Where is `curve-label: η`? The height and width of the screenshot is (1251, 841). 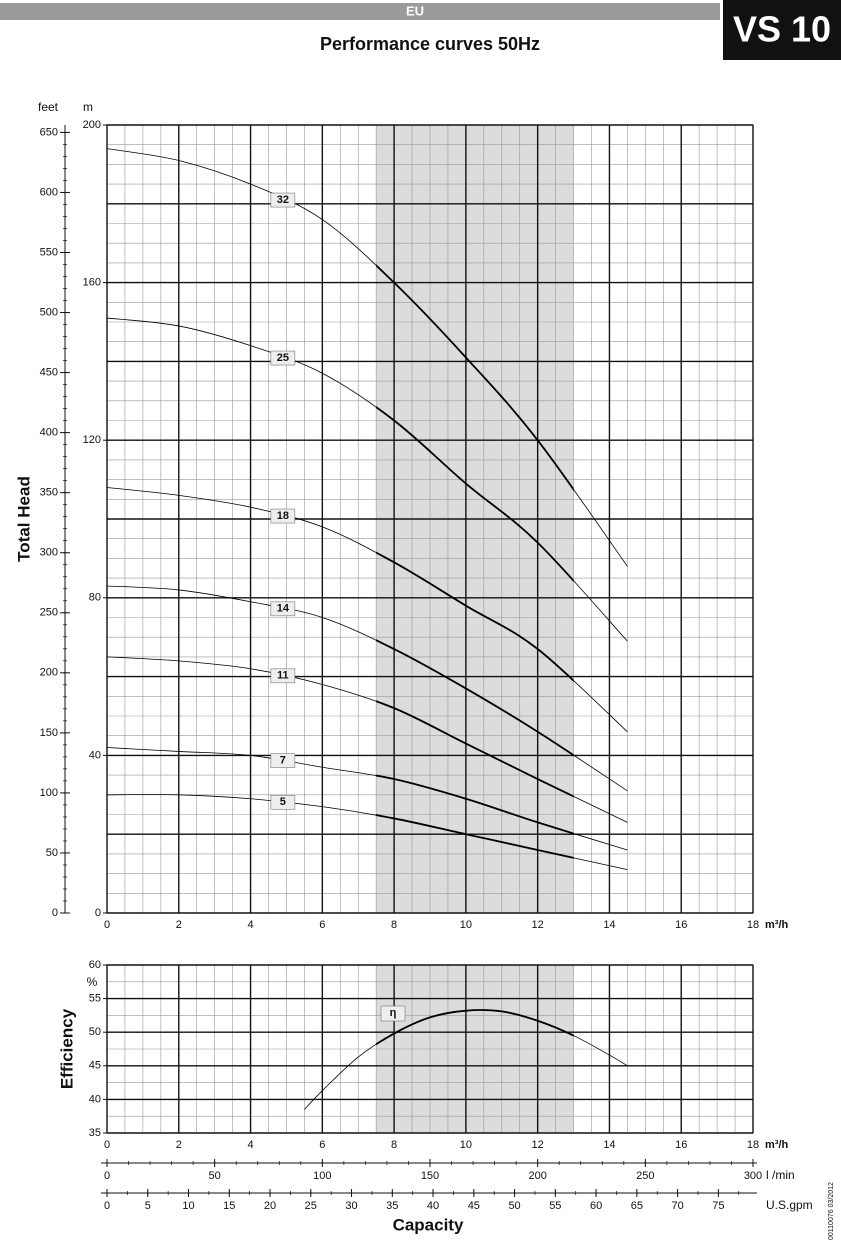 curve-label: η is located at coordinates (393, 1013).